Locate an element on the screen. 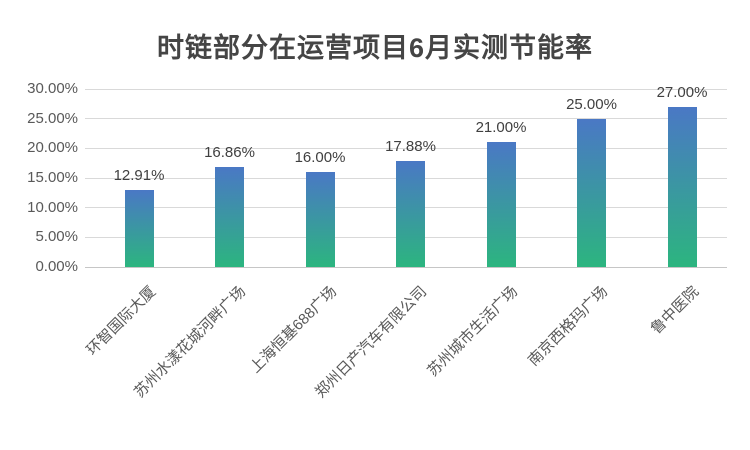 The image size is (750, 450). bar-value-label: 16.86% is located at coordinates (229, 152).